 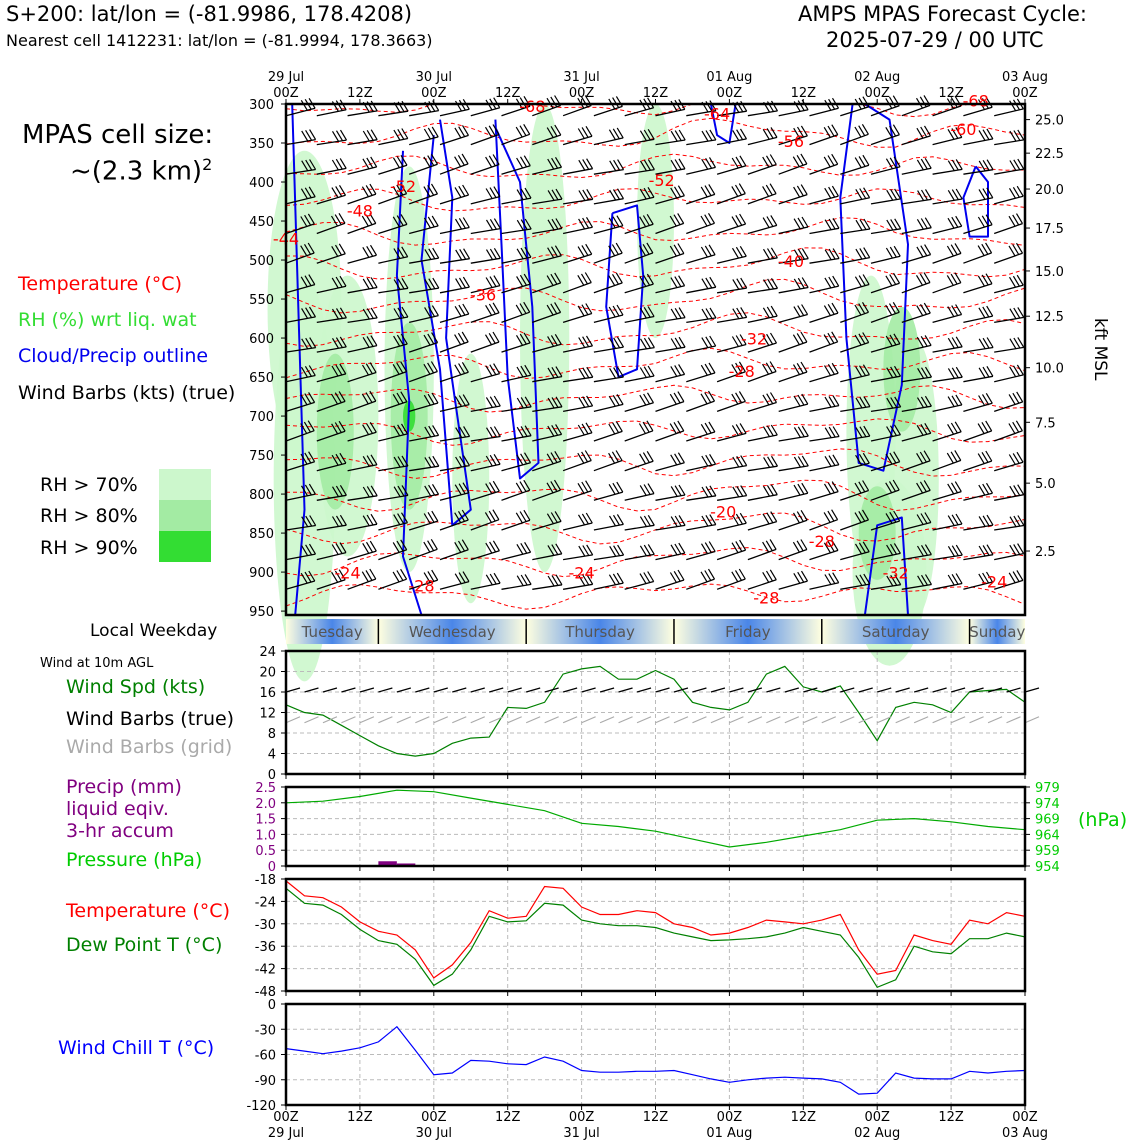 I want to click on time-tick-hour-top: 12Z, so click(x=508, y=93).